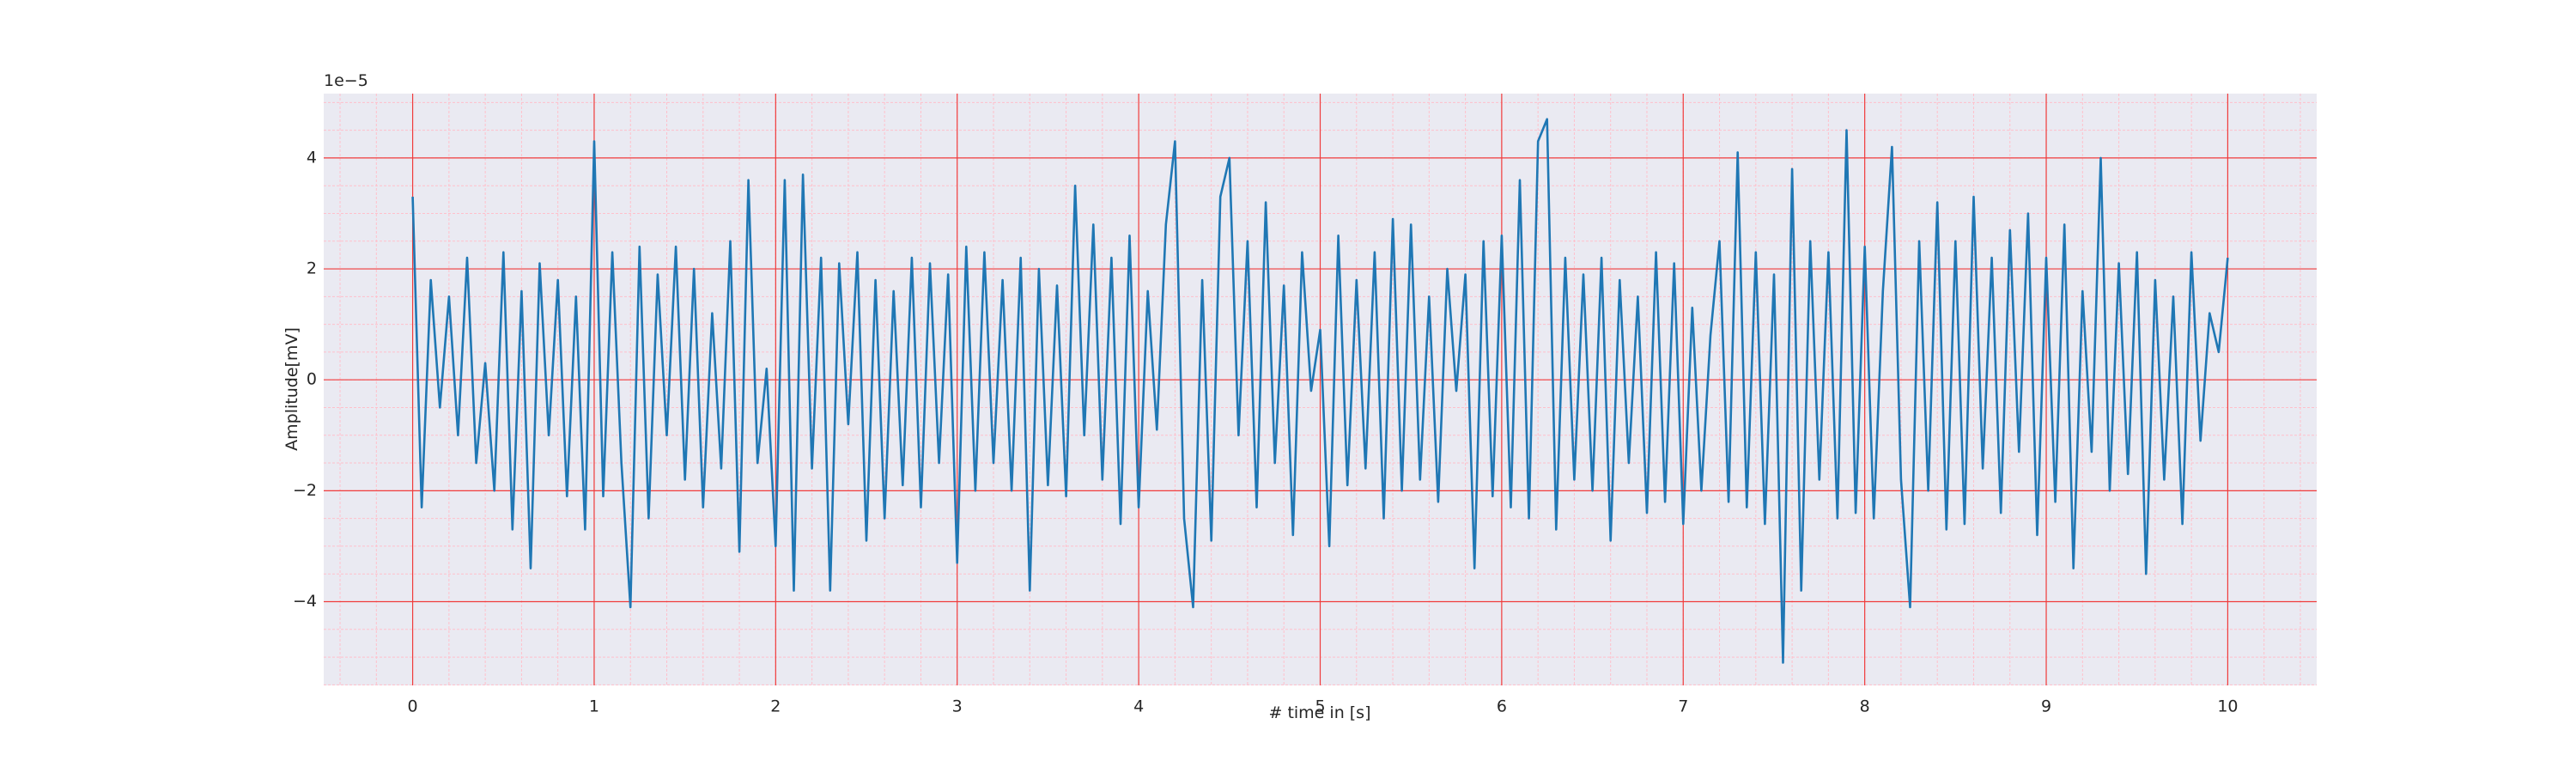 The height and width of the screenshot is (773, 2576). What do you see at coordinates (775, 706) in the screenshot?
I see `x-tick-label: 2` at bounding box center [775, 706].